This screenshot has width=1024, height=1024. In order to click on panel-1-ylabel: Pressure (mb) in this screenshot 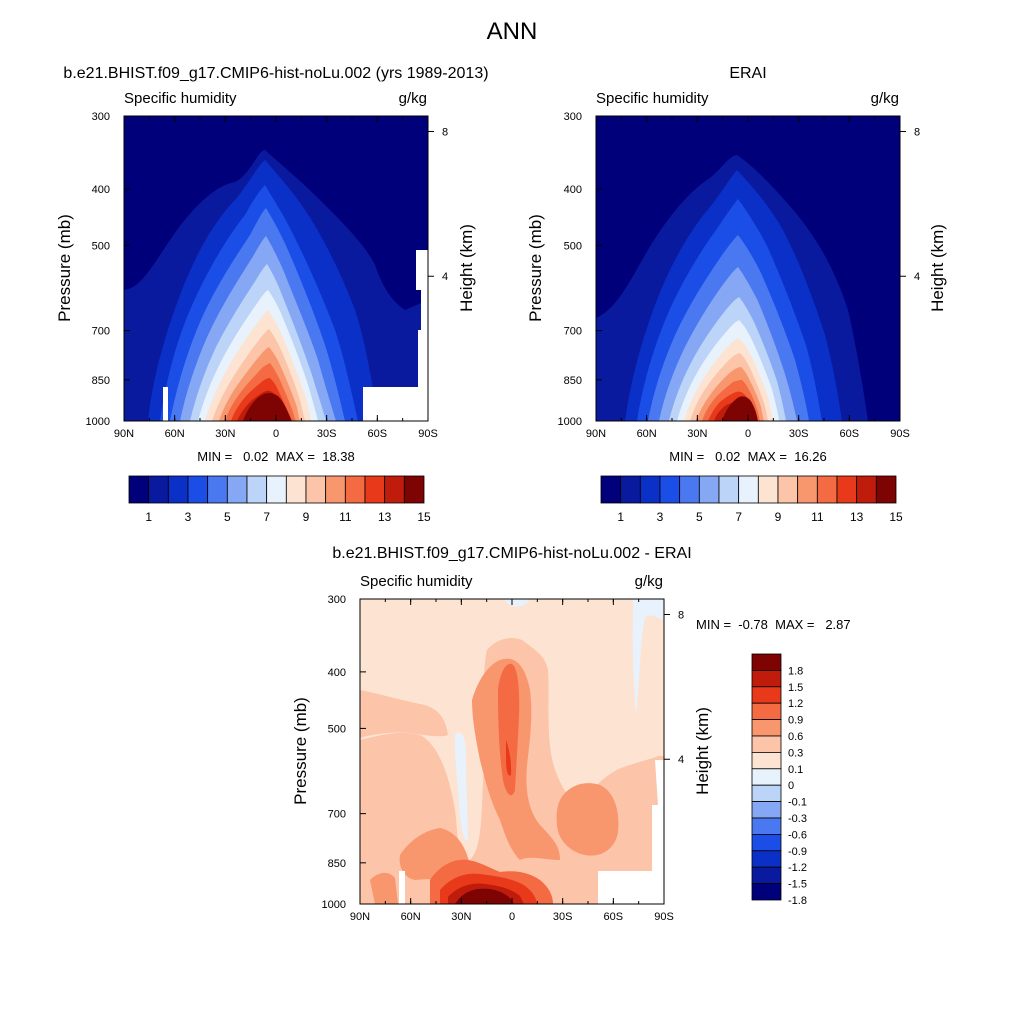, I will do `click(64, 268)`.